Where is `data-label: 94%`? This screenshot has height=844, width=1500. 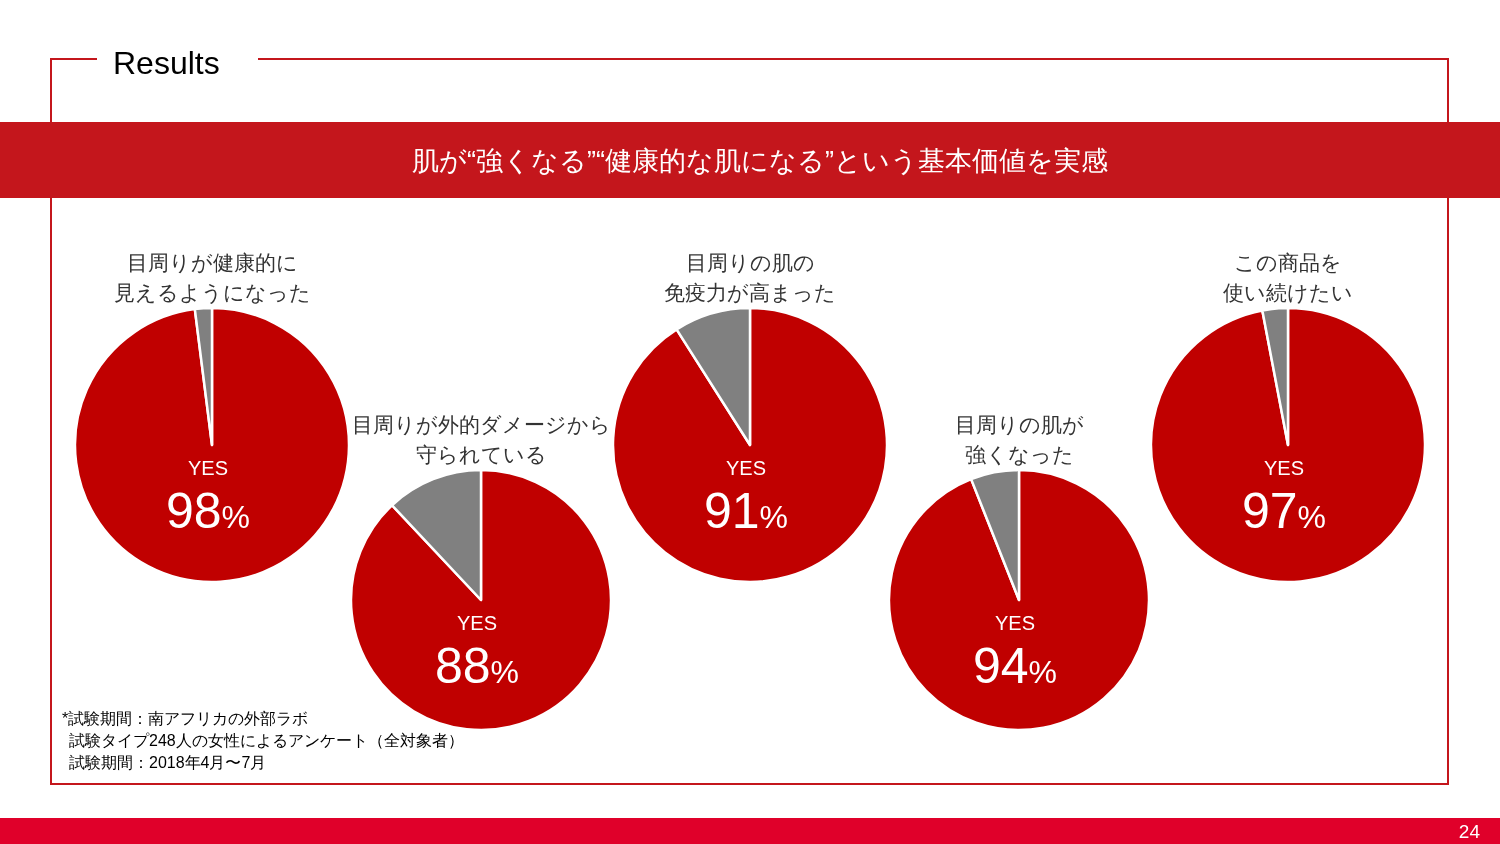 data-label: 94% is located at coordinates (1015, 666).